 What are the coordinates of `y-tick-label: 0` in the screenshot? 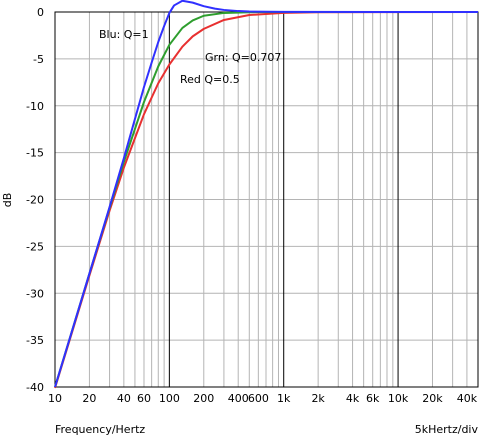 It's located at (40, 12).